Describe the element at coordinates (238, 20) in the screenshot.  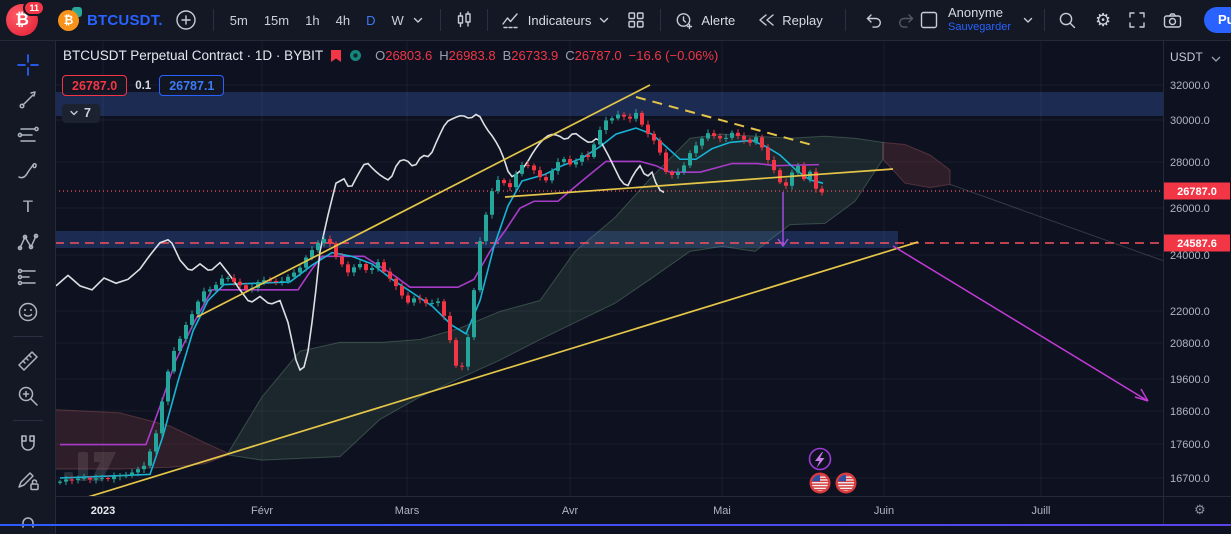
I see `tf-5m: 5m` at that location.